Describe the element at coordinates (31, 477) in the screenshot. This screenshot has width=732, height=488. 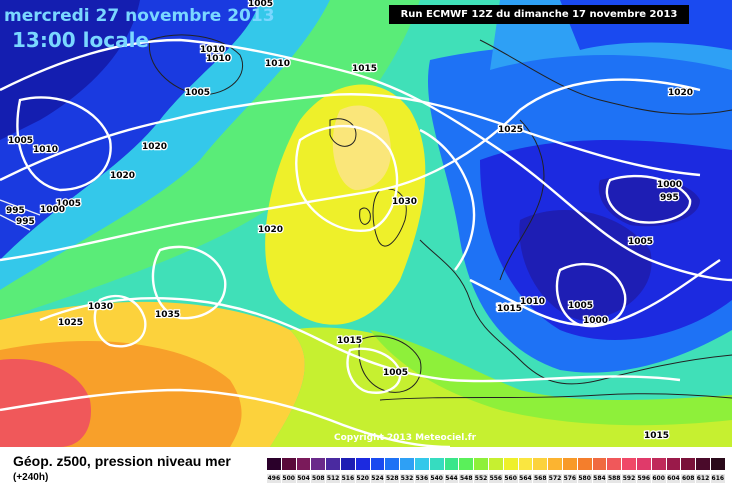
I see `forecast-range: (+240h)` at that location.